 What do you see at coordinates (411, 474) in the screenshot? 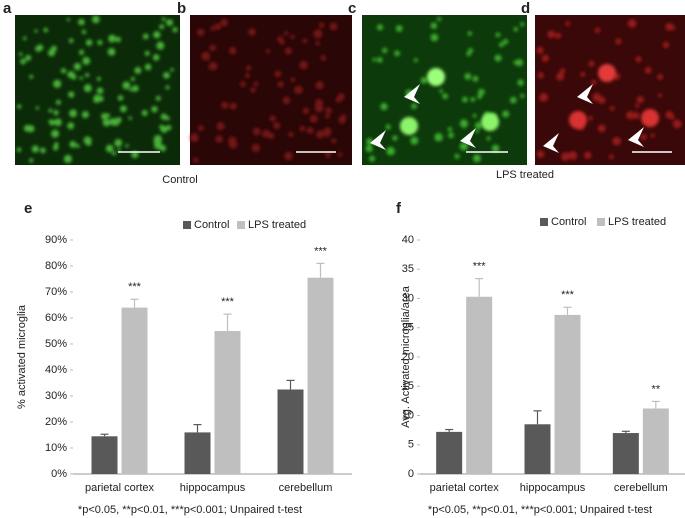
I see `y-tick-label: 0` at bounding box center [411, 474].